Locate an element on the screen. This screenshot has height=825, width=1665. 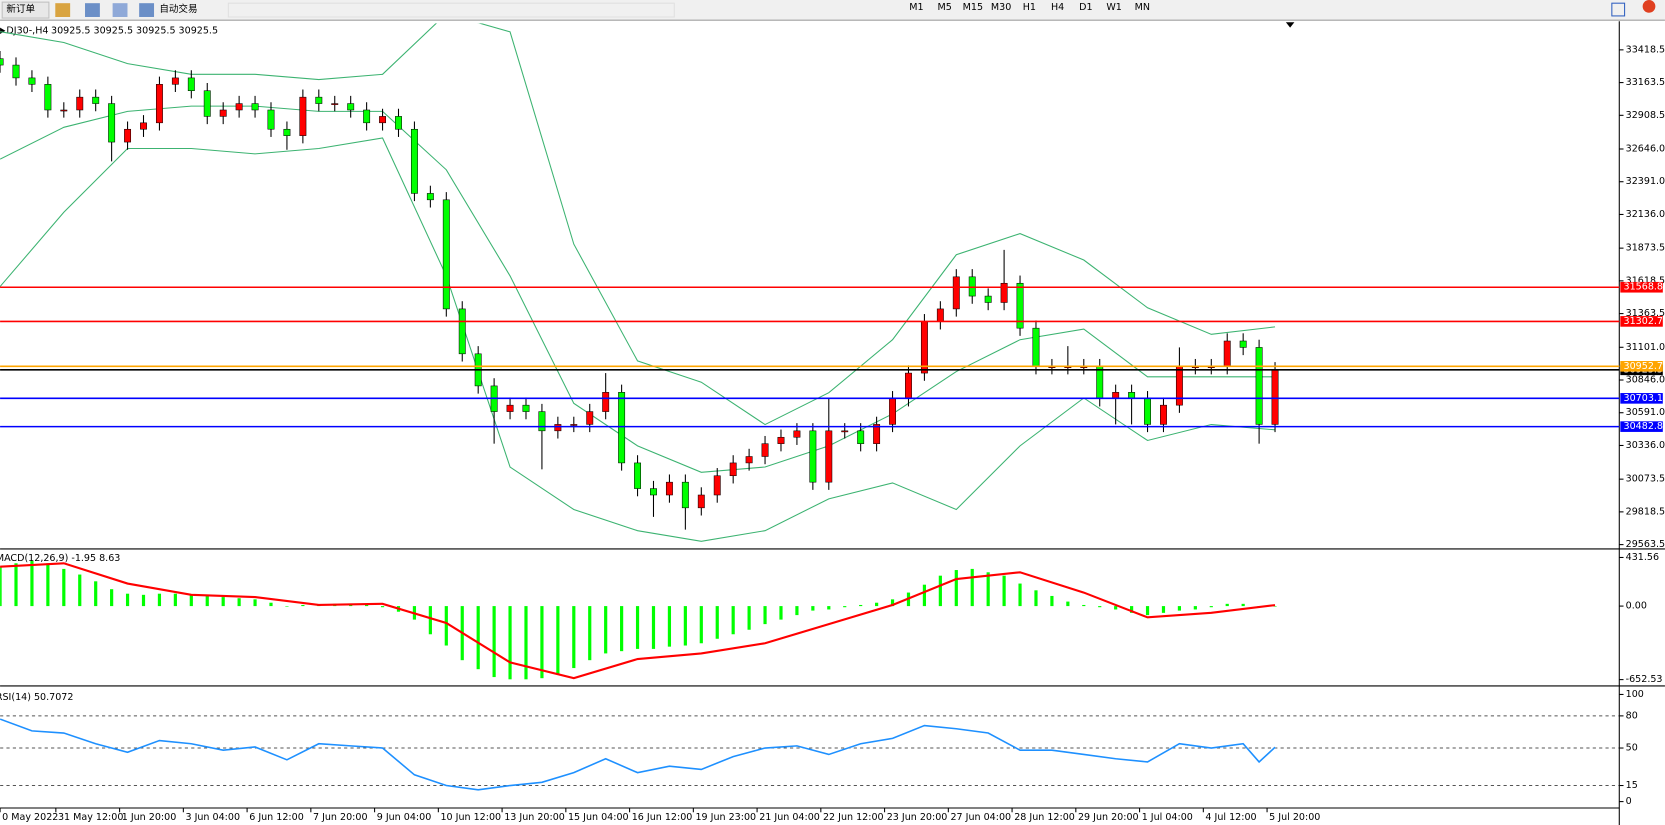
y-tick-label: 31363.5 is located at coordinates (1645, 313).